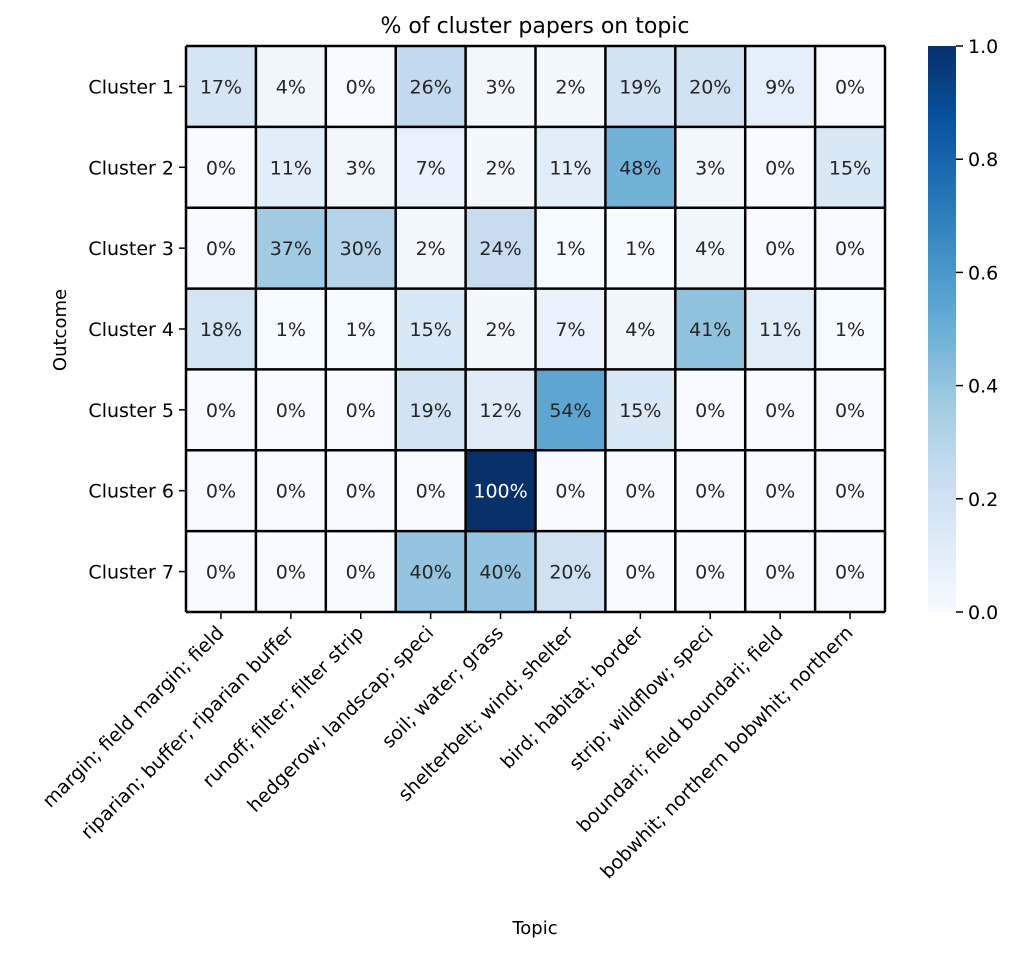 Image resolution: width=1018 pixels, height=958 pixels. I want to click on cell-label-r6-c6: 0%, so click(570, 492).